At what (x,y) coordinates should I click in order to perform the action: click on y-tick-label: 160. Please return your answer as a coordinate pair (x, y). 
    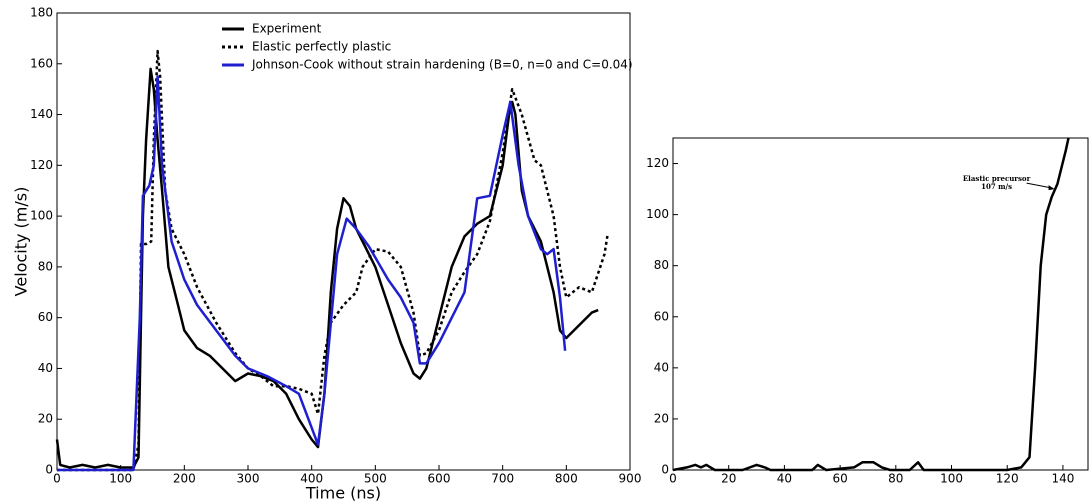
    Looking at the image, I should click on (41, 63).